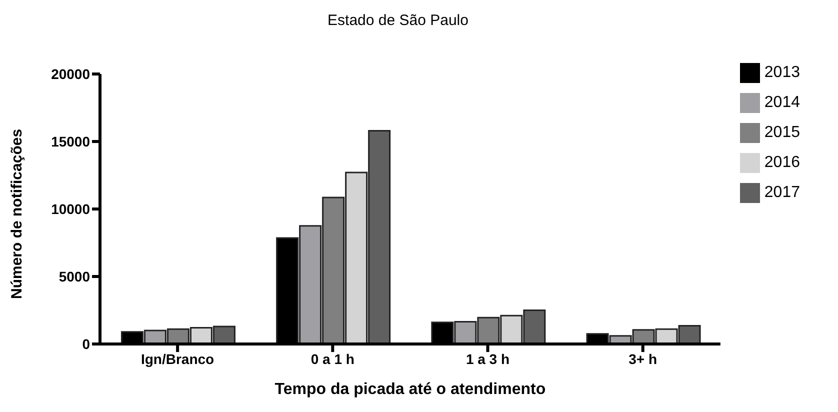 The width and height of the screenshot is (838, 412). What do you see at coordinates (86, 344) in the screenshot?
I see `y-tick-label: 0` at bounding box center [86, 344].